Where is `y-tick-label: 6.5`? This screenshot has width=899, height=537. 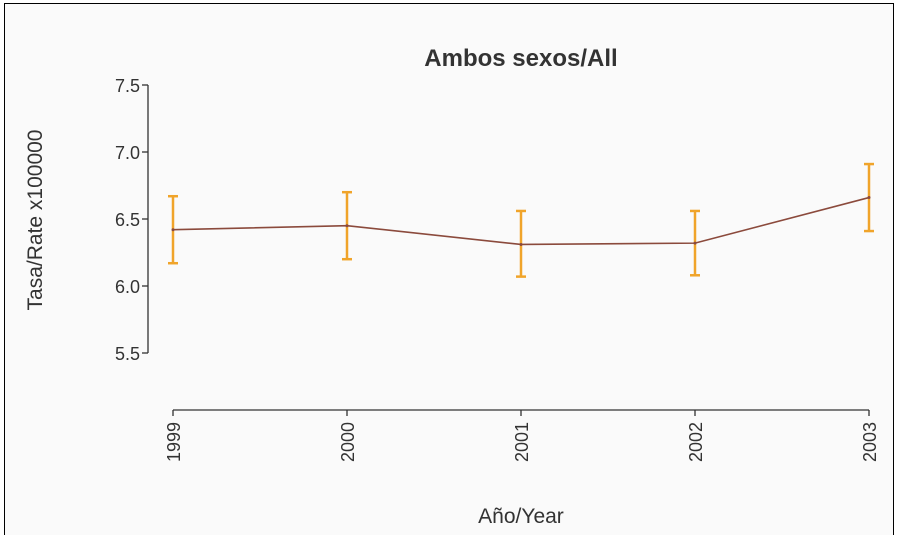 y-tick-label: 6.5 is located at coordinates (127, 220).